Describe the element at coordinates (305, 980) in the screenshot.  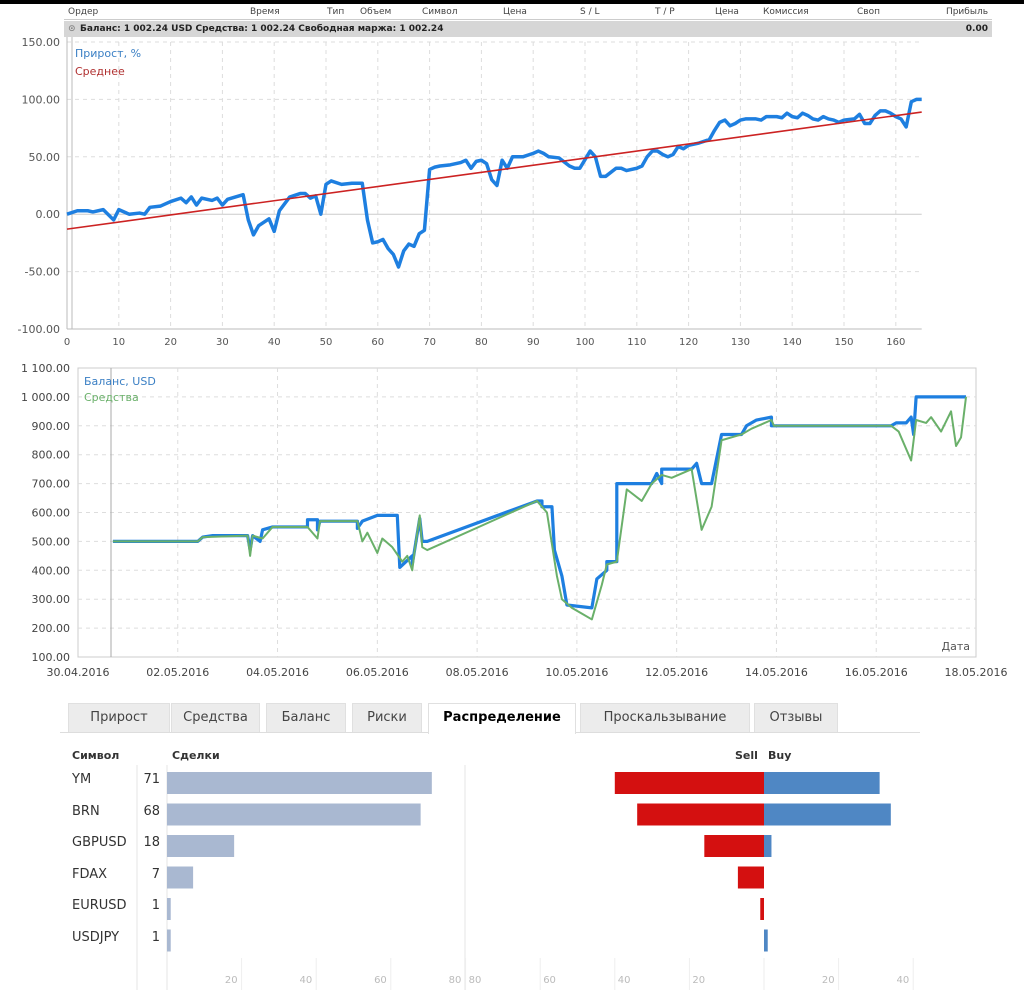
I see `deals-tick-label: 40` at that location.